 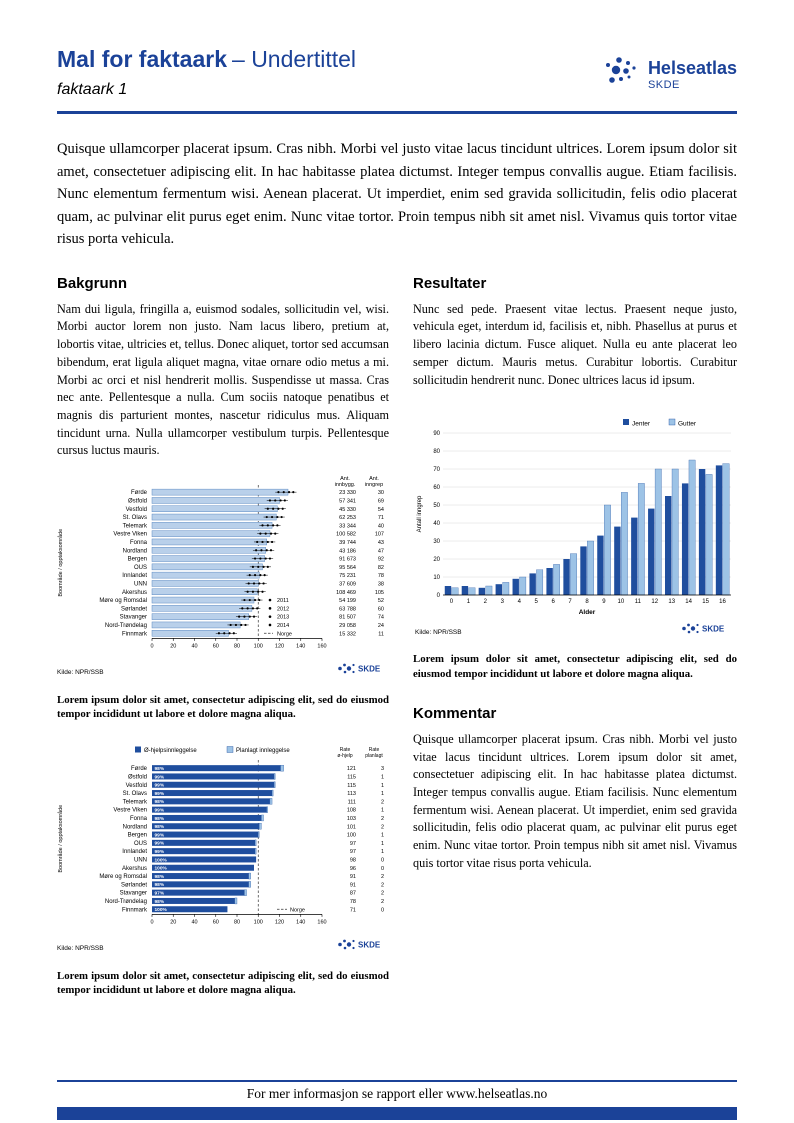 What do you see at coordinates (722, 602) in the screenshot?
I see `svg-text: 16` at bounding box center [722, 602].